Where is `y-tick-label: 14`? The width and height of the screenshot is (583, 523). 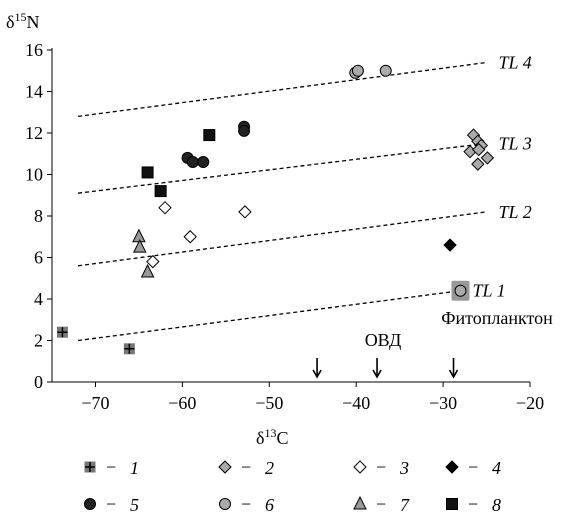
y-tick-label: 14 is located at coordinates (34, 92).